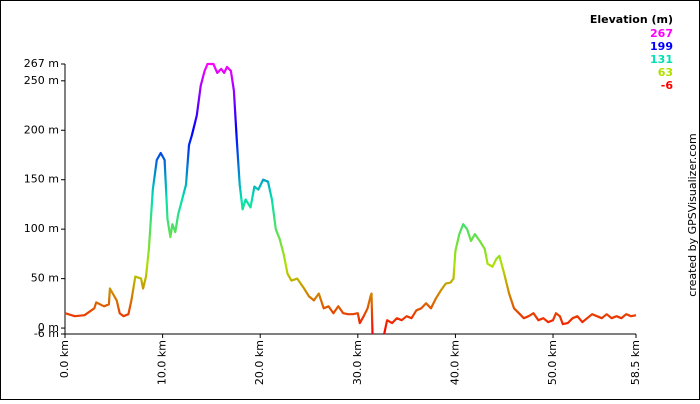 Image resolution: width=700 pixels, height=404 pixels. Describe the element at coordinates (692, 214) in the screenshot. I see `credit: created by GPSVisualizer.com` at that location.